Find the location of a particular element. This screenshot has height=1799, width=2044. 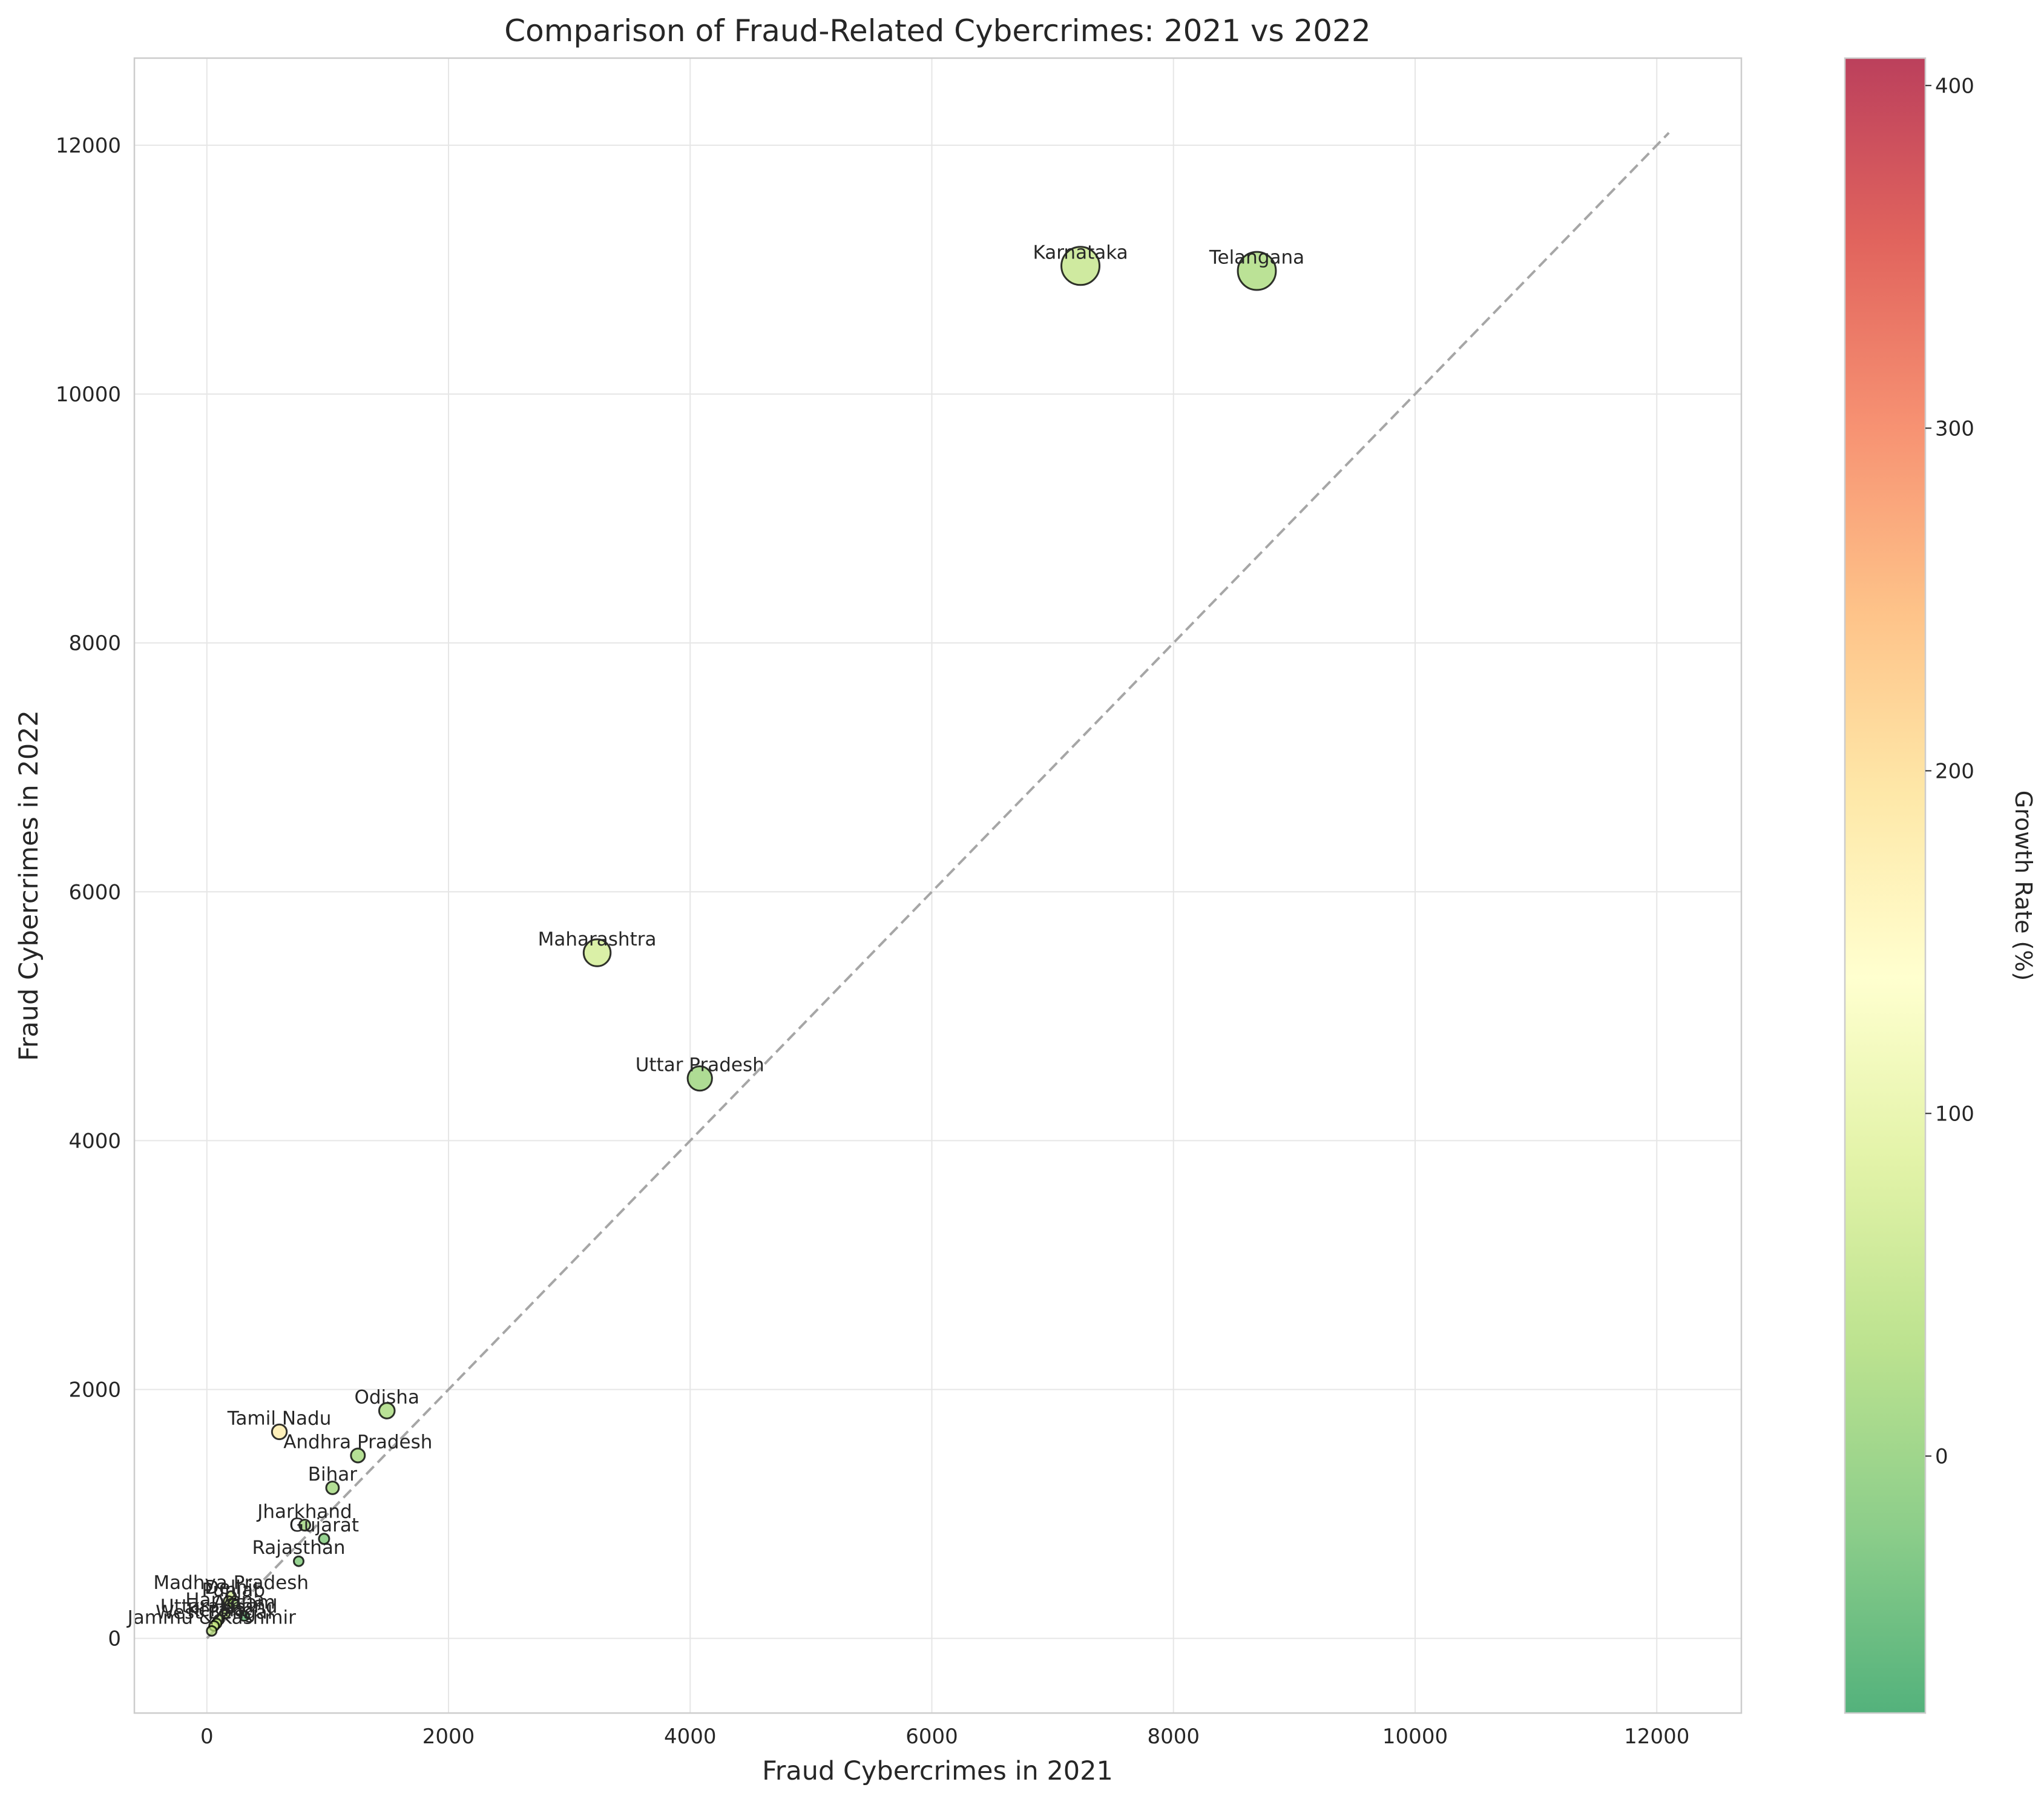

point-label: Jharkhand is located at coordinates (304, 1512).